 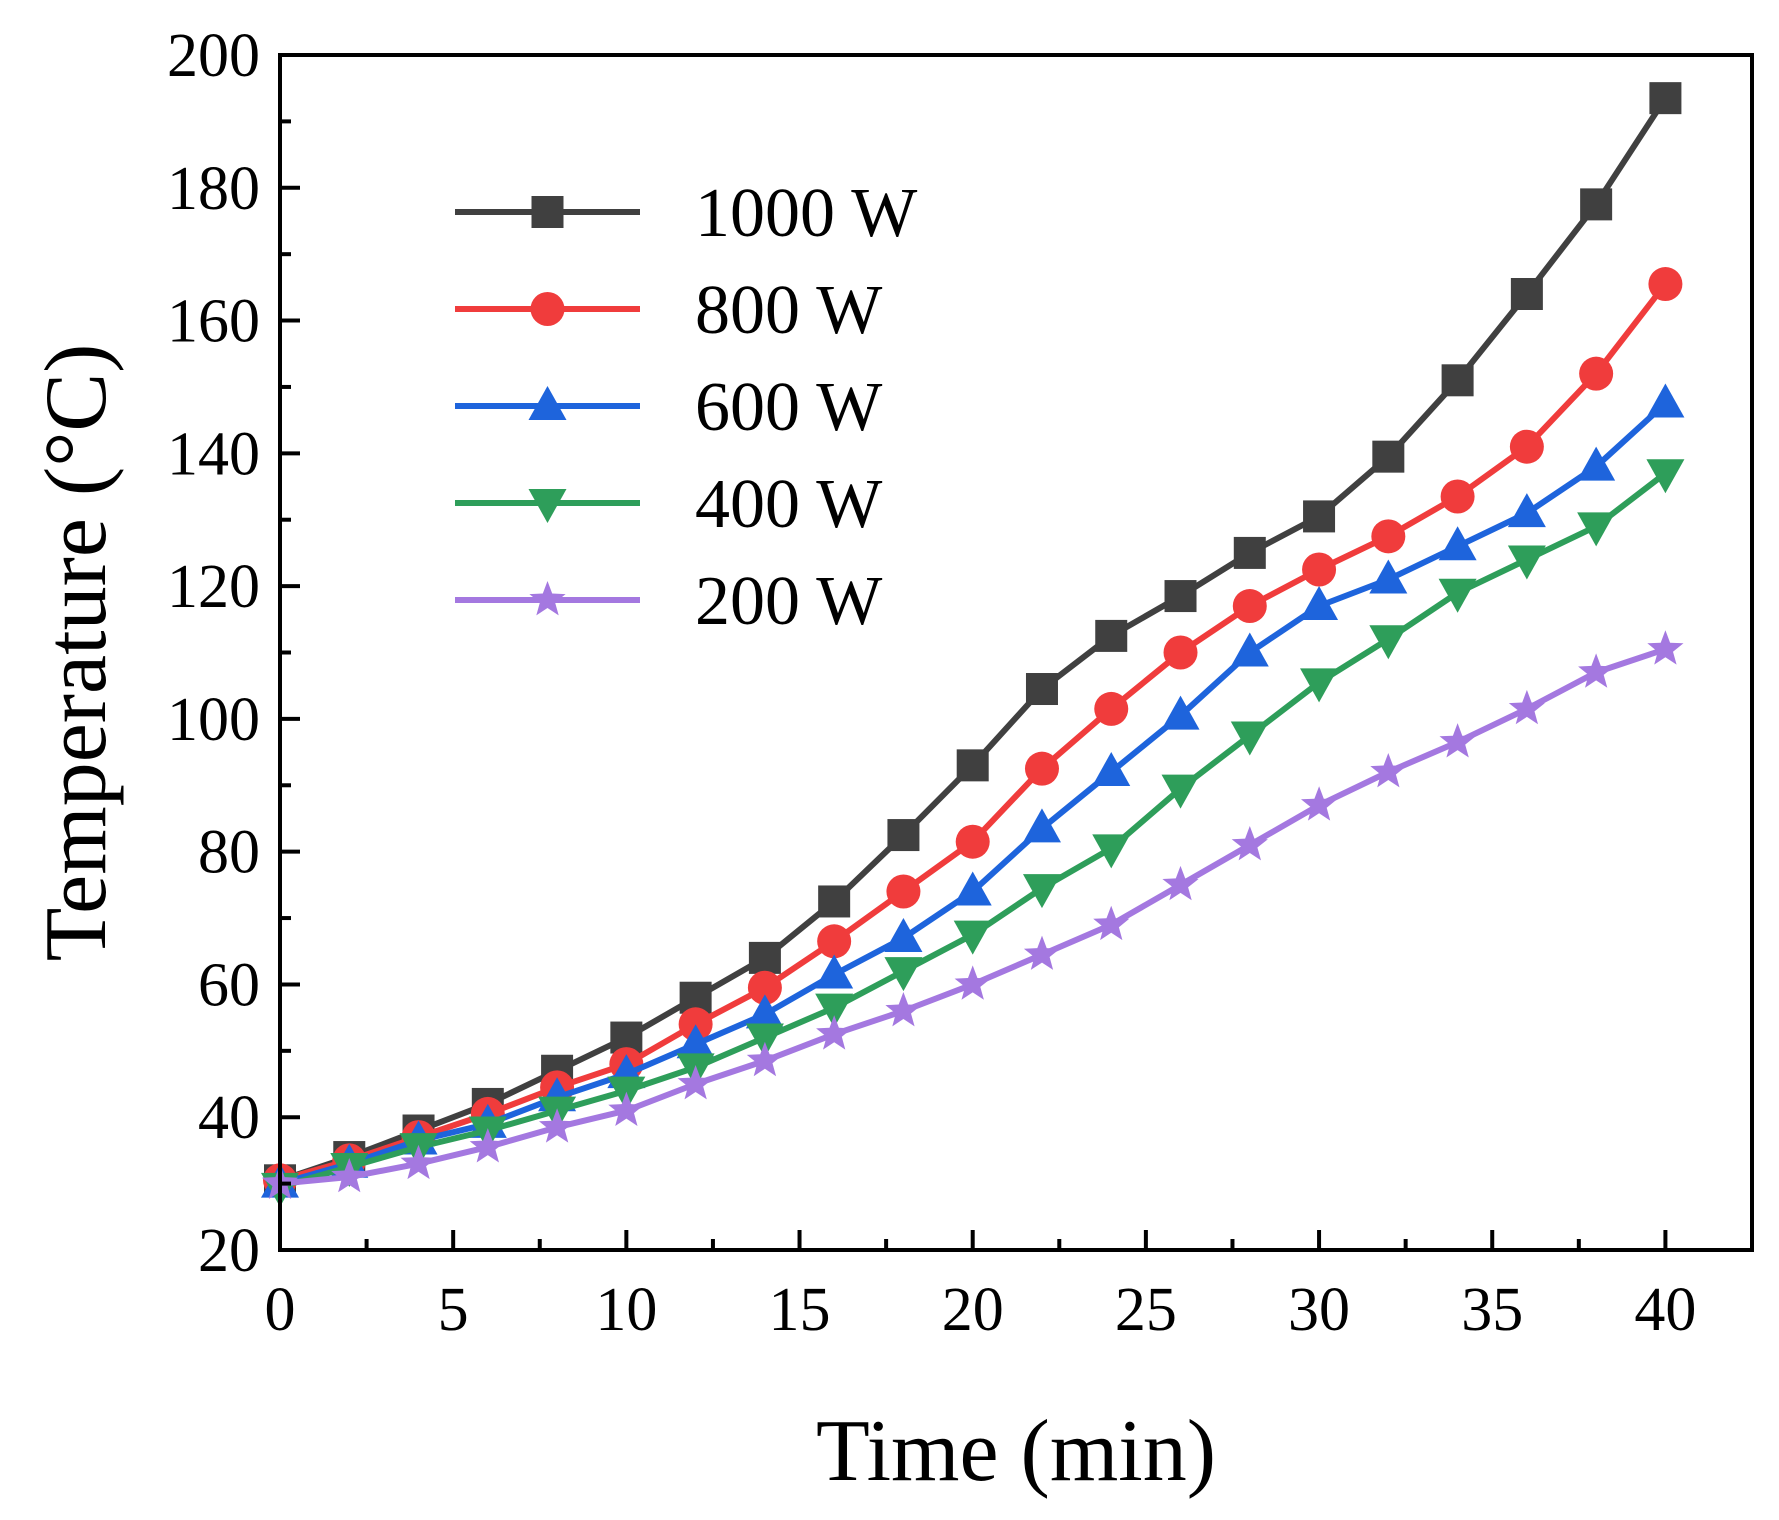 I want to click on y-axis-title: Temperature (°C), so click(x=76, y=653).